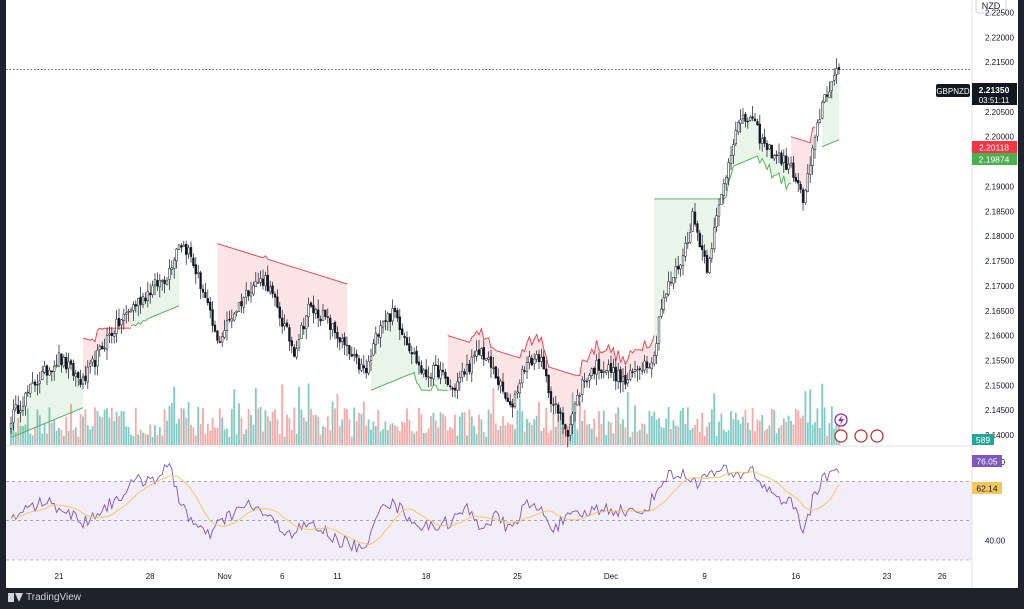 This screenshot has height=609, width=1024. What do you see at coordinates (859, 428) in the screenshot?
I see `event-markers` at bounding box center [859, 428].